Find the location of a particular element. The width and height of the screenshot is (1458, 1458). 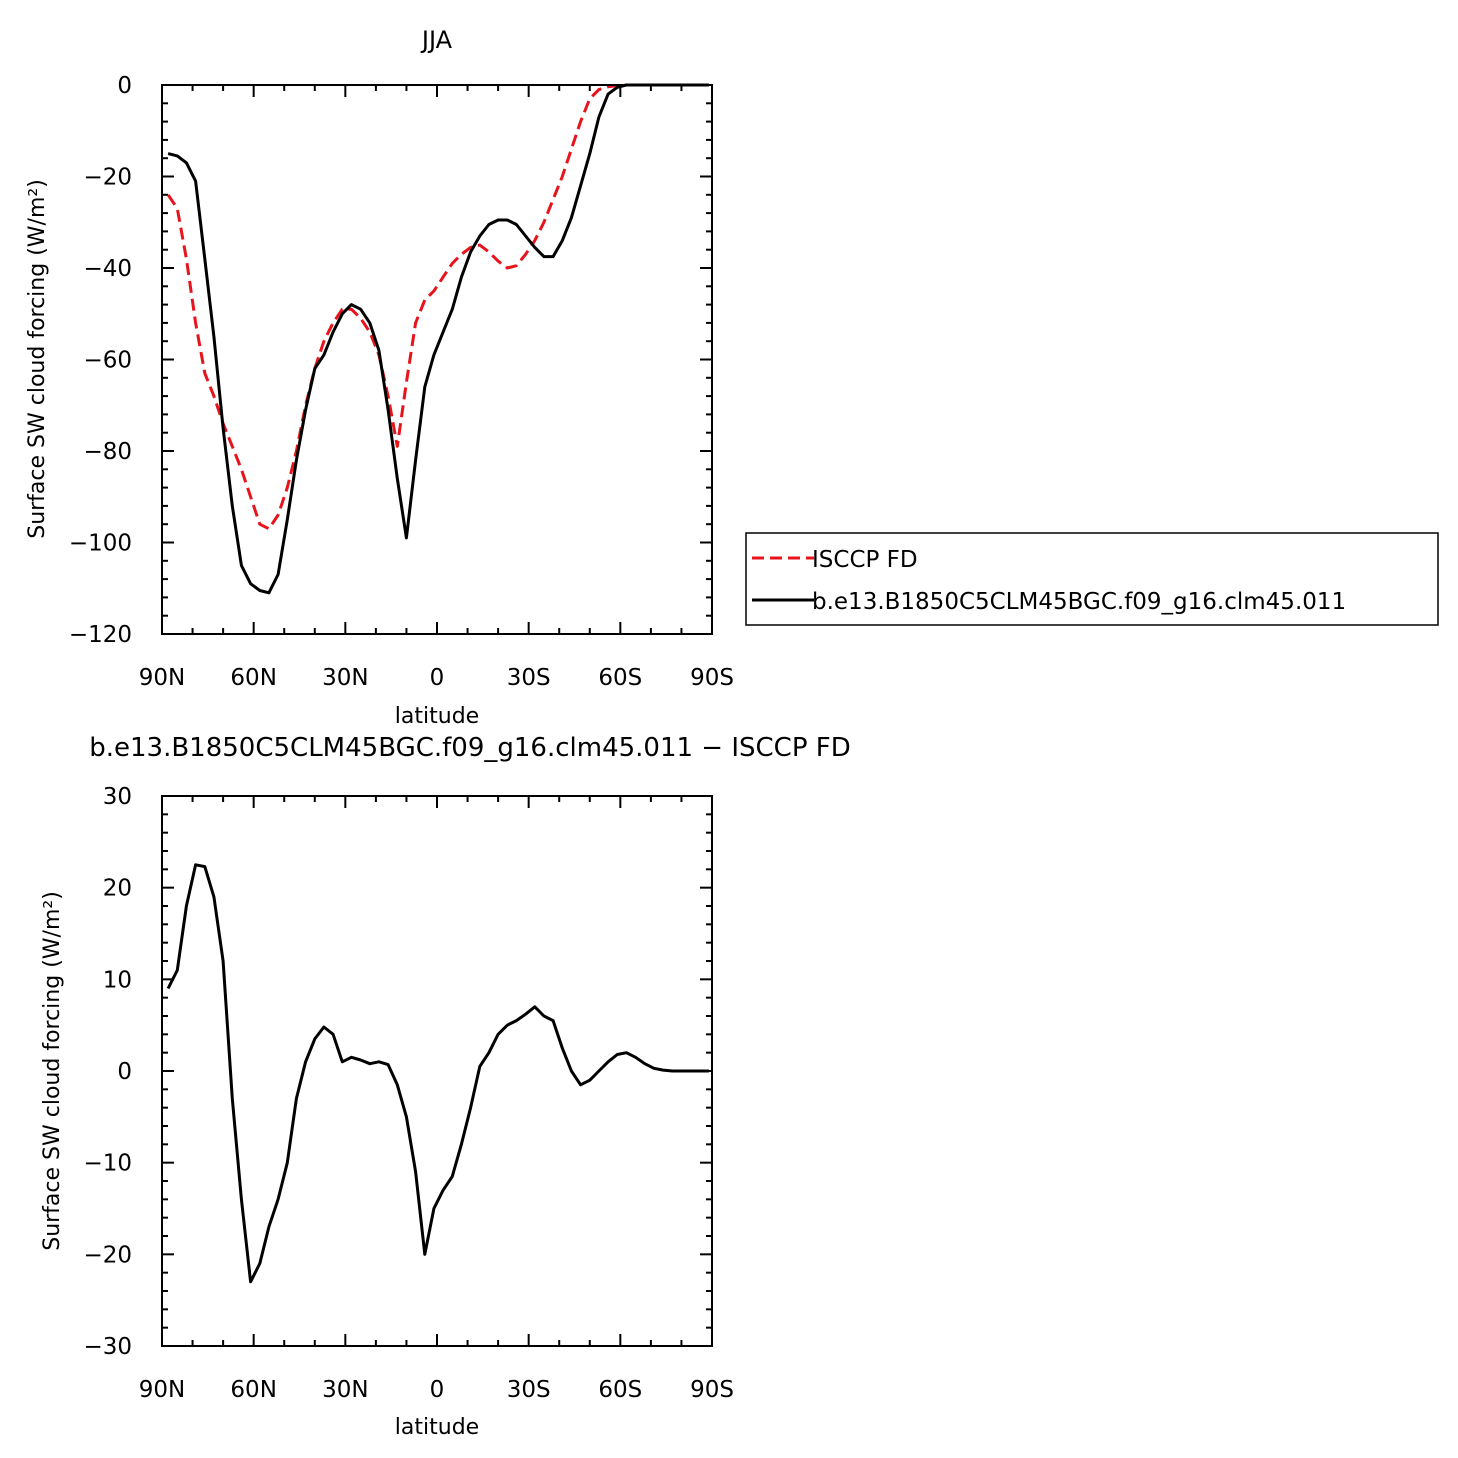

chart-top-axes is located at coordinates (437, 359).